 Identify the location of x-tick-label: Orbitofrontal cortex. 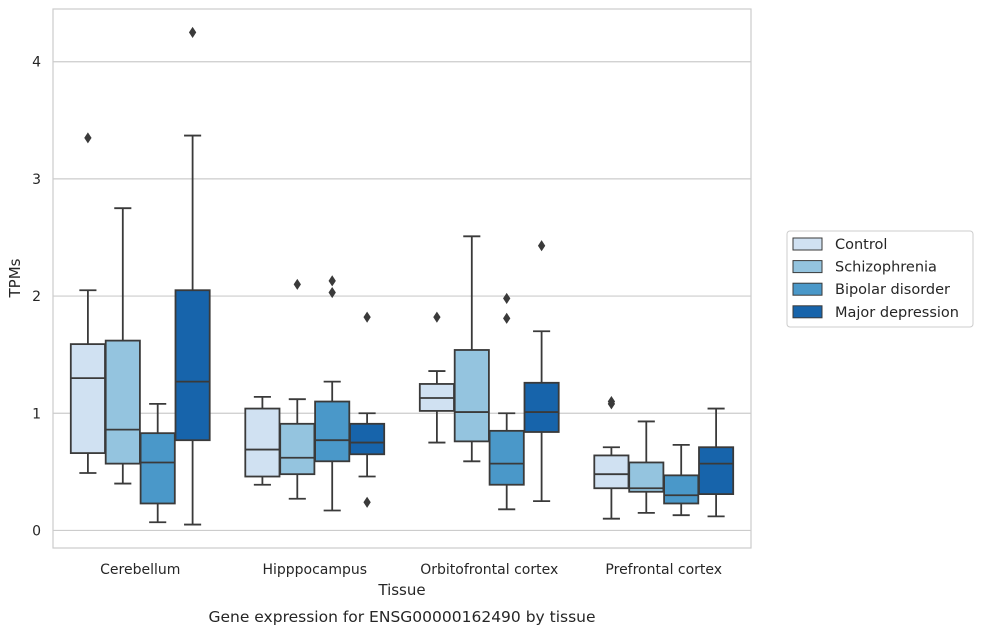
(489, 570).